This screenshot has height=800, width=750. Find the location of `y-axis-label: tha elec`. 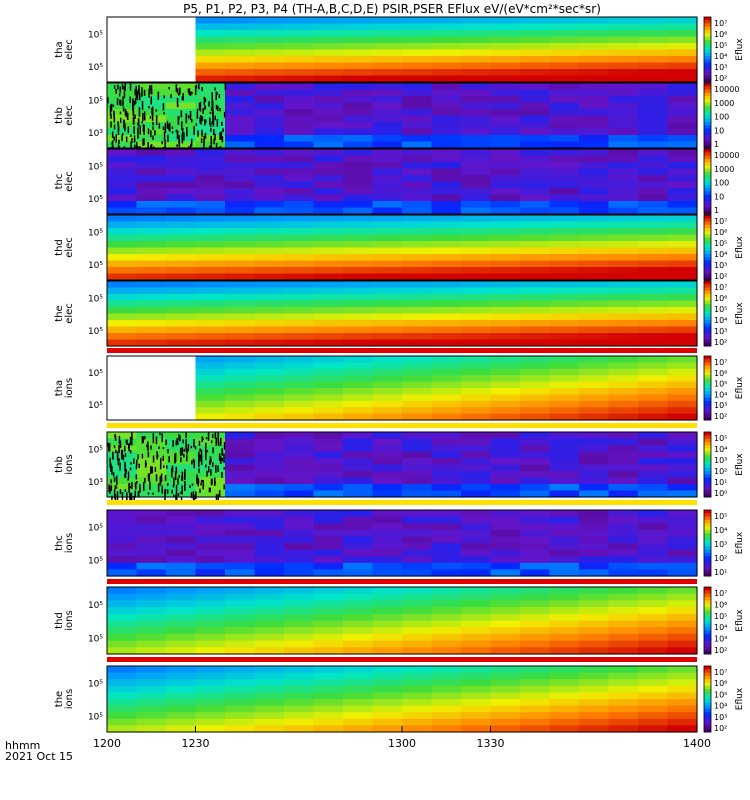

y-axis-label: tha elec is located at coordinates (64, 49).